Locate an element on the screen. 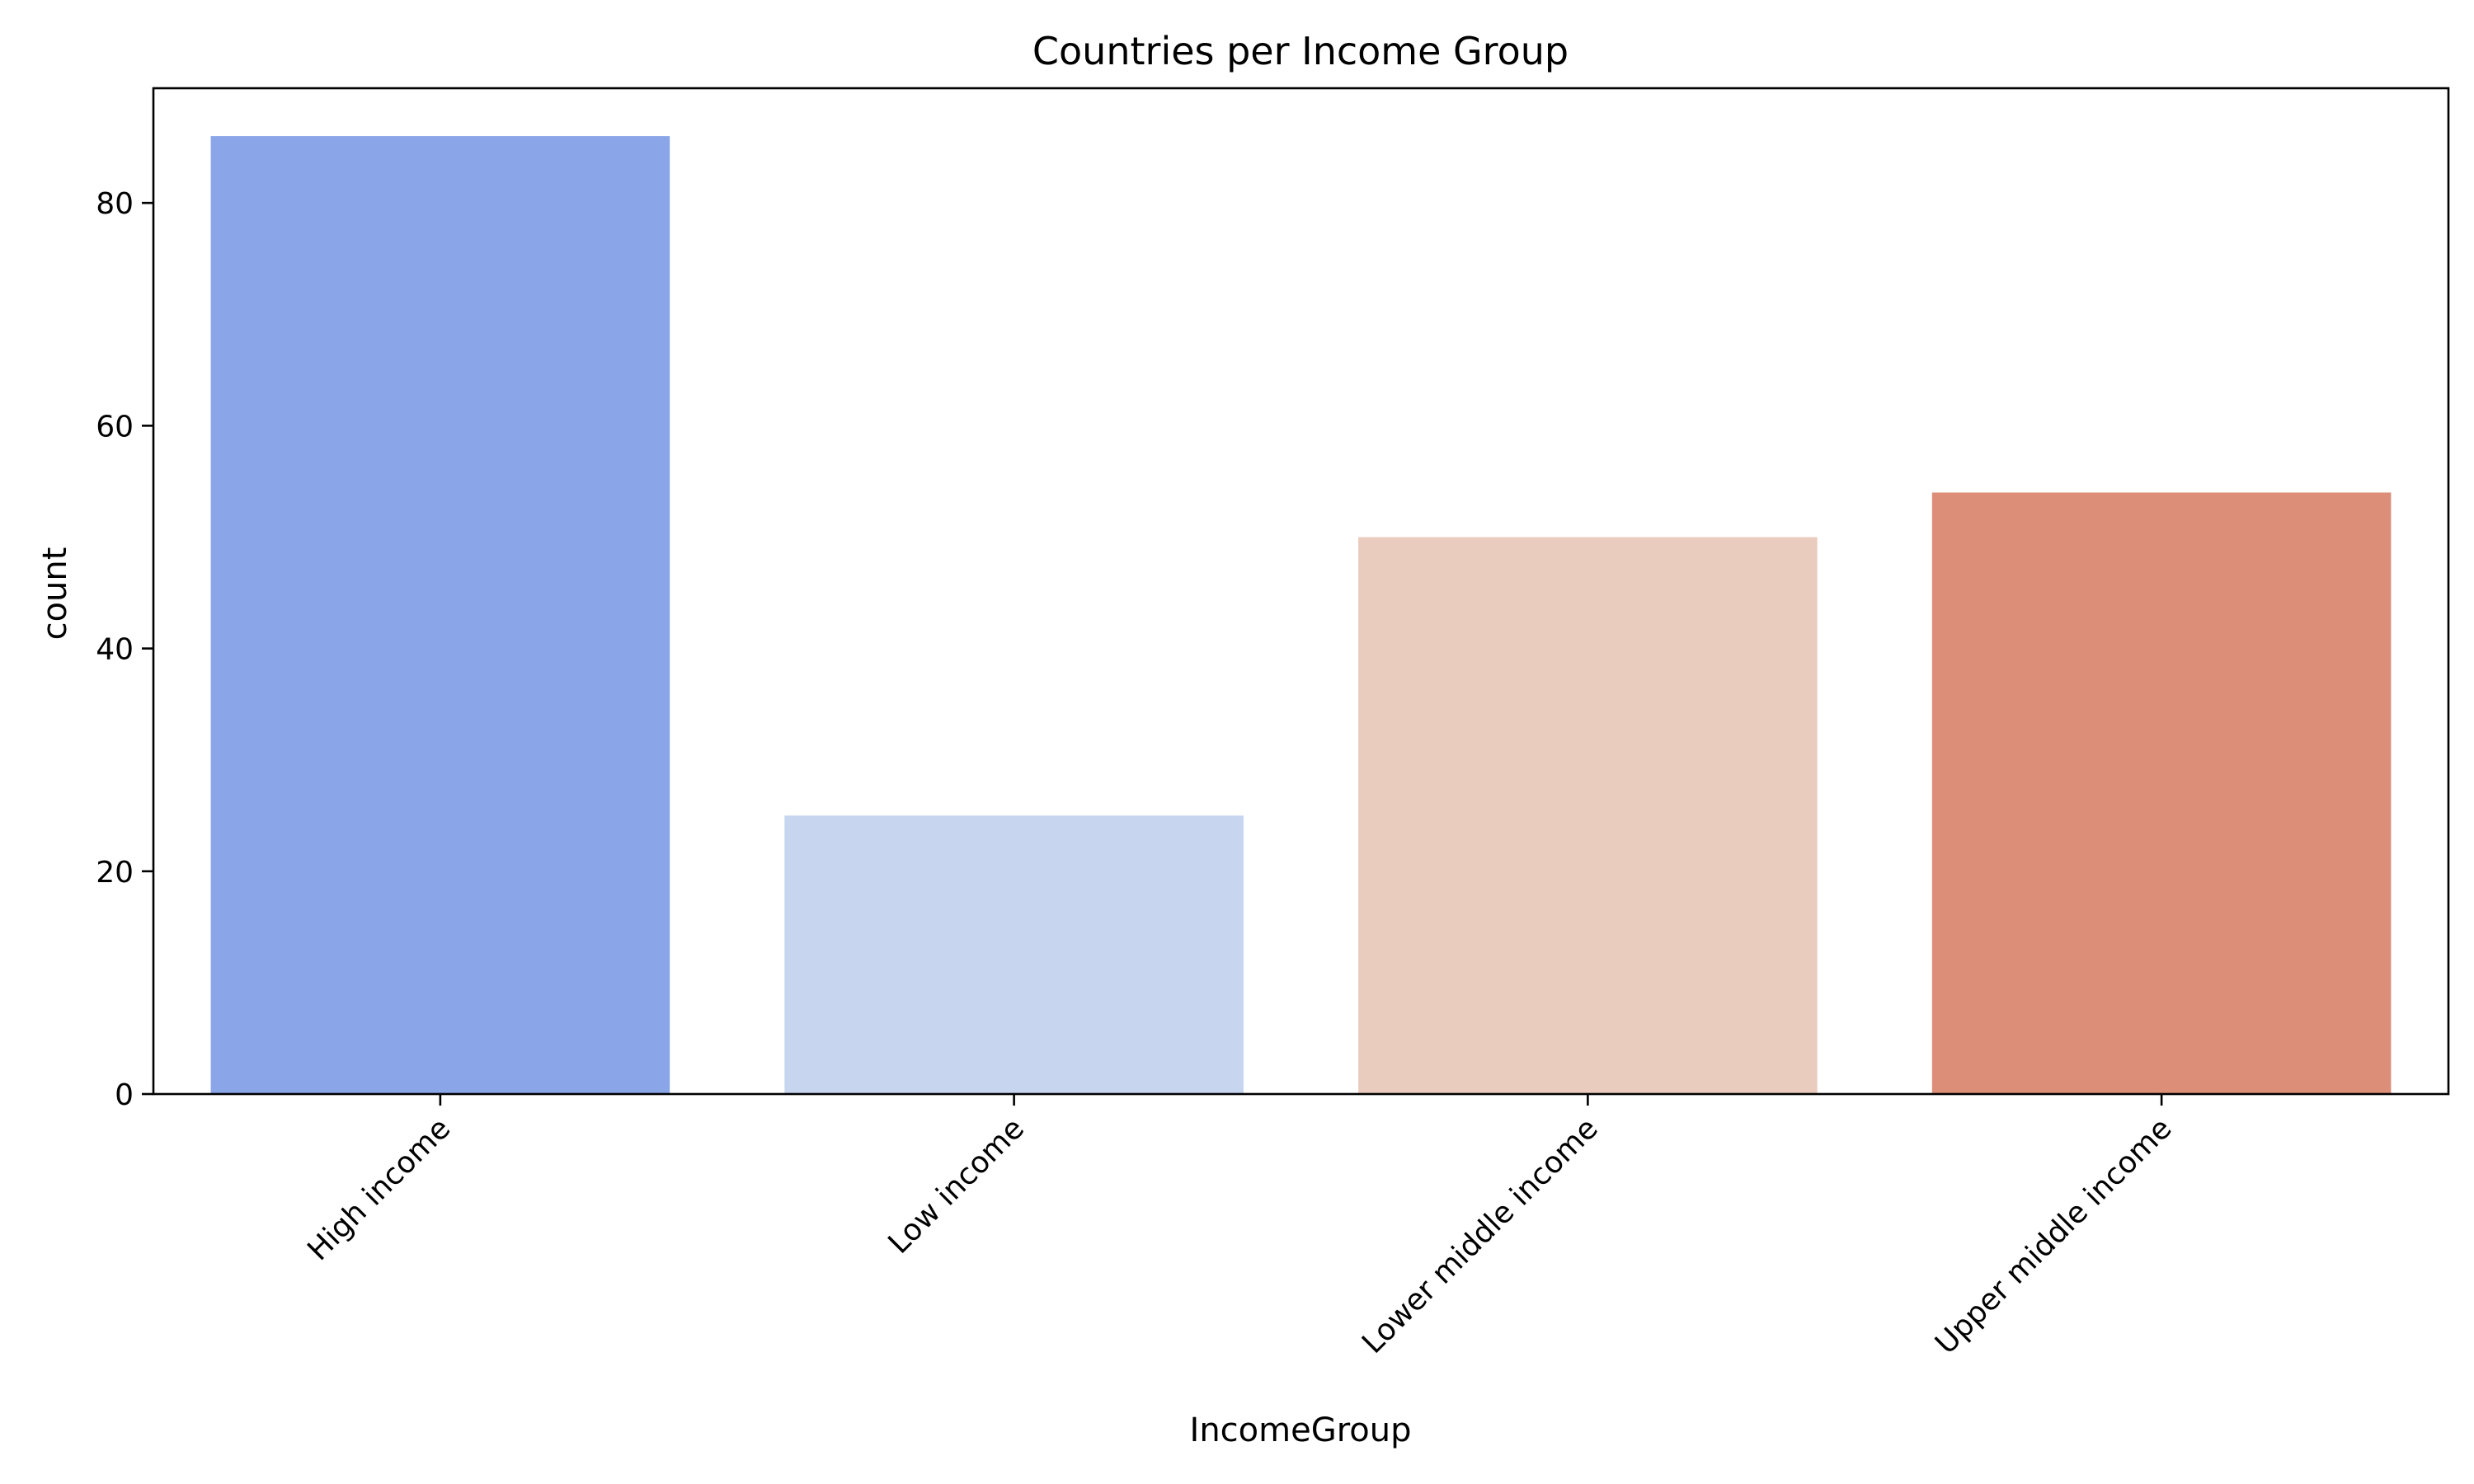 The width and height of the screenshot is (2474, 1484). bar-lower-middle-income is located at coordinates (1588, 815).